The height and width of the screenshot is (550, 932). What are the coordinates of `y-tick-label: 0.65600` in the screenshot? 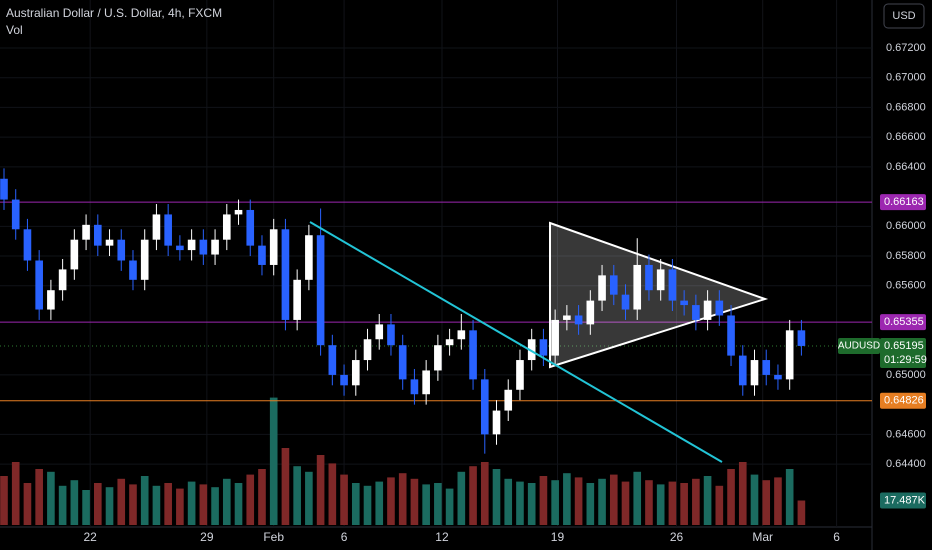 It's located at (906, 286).